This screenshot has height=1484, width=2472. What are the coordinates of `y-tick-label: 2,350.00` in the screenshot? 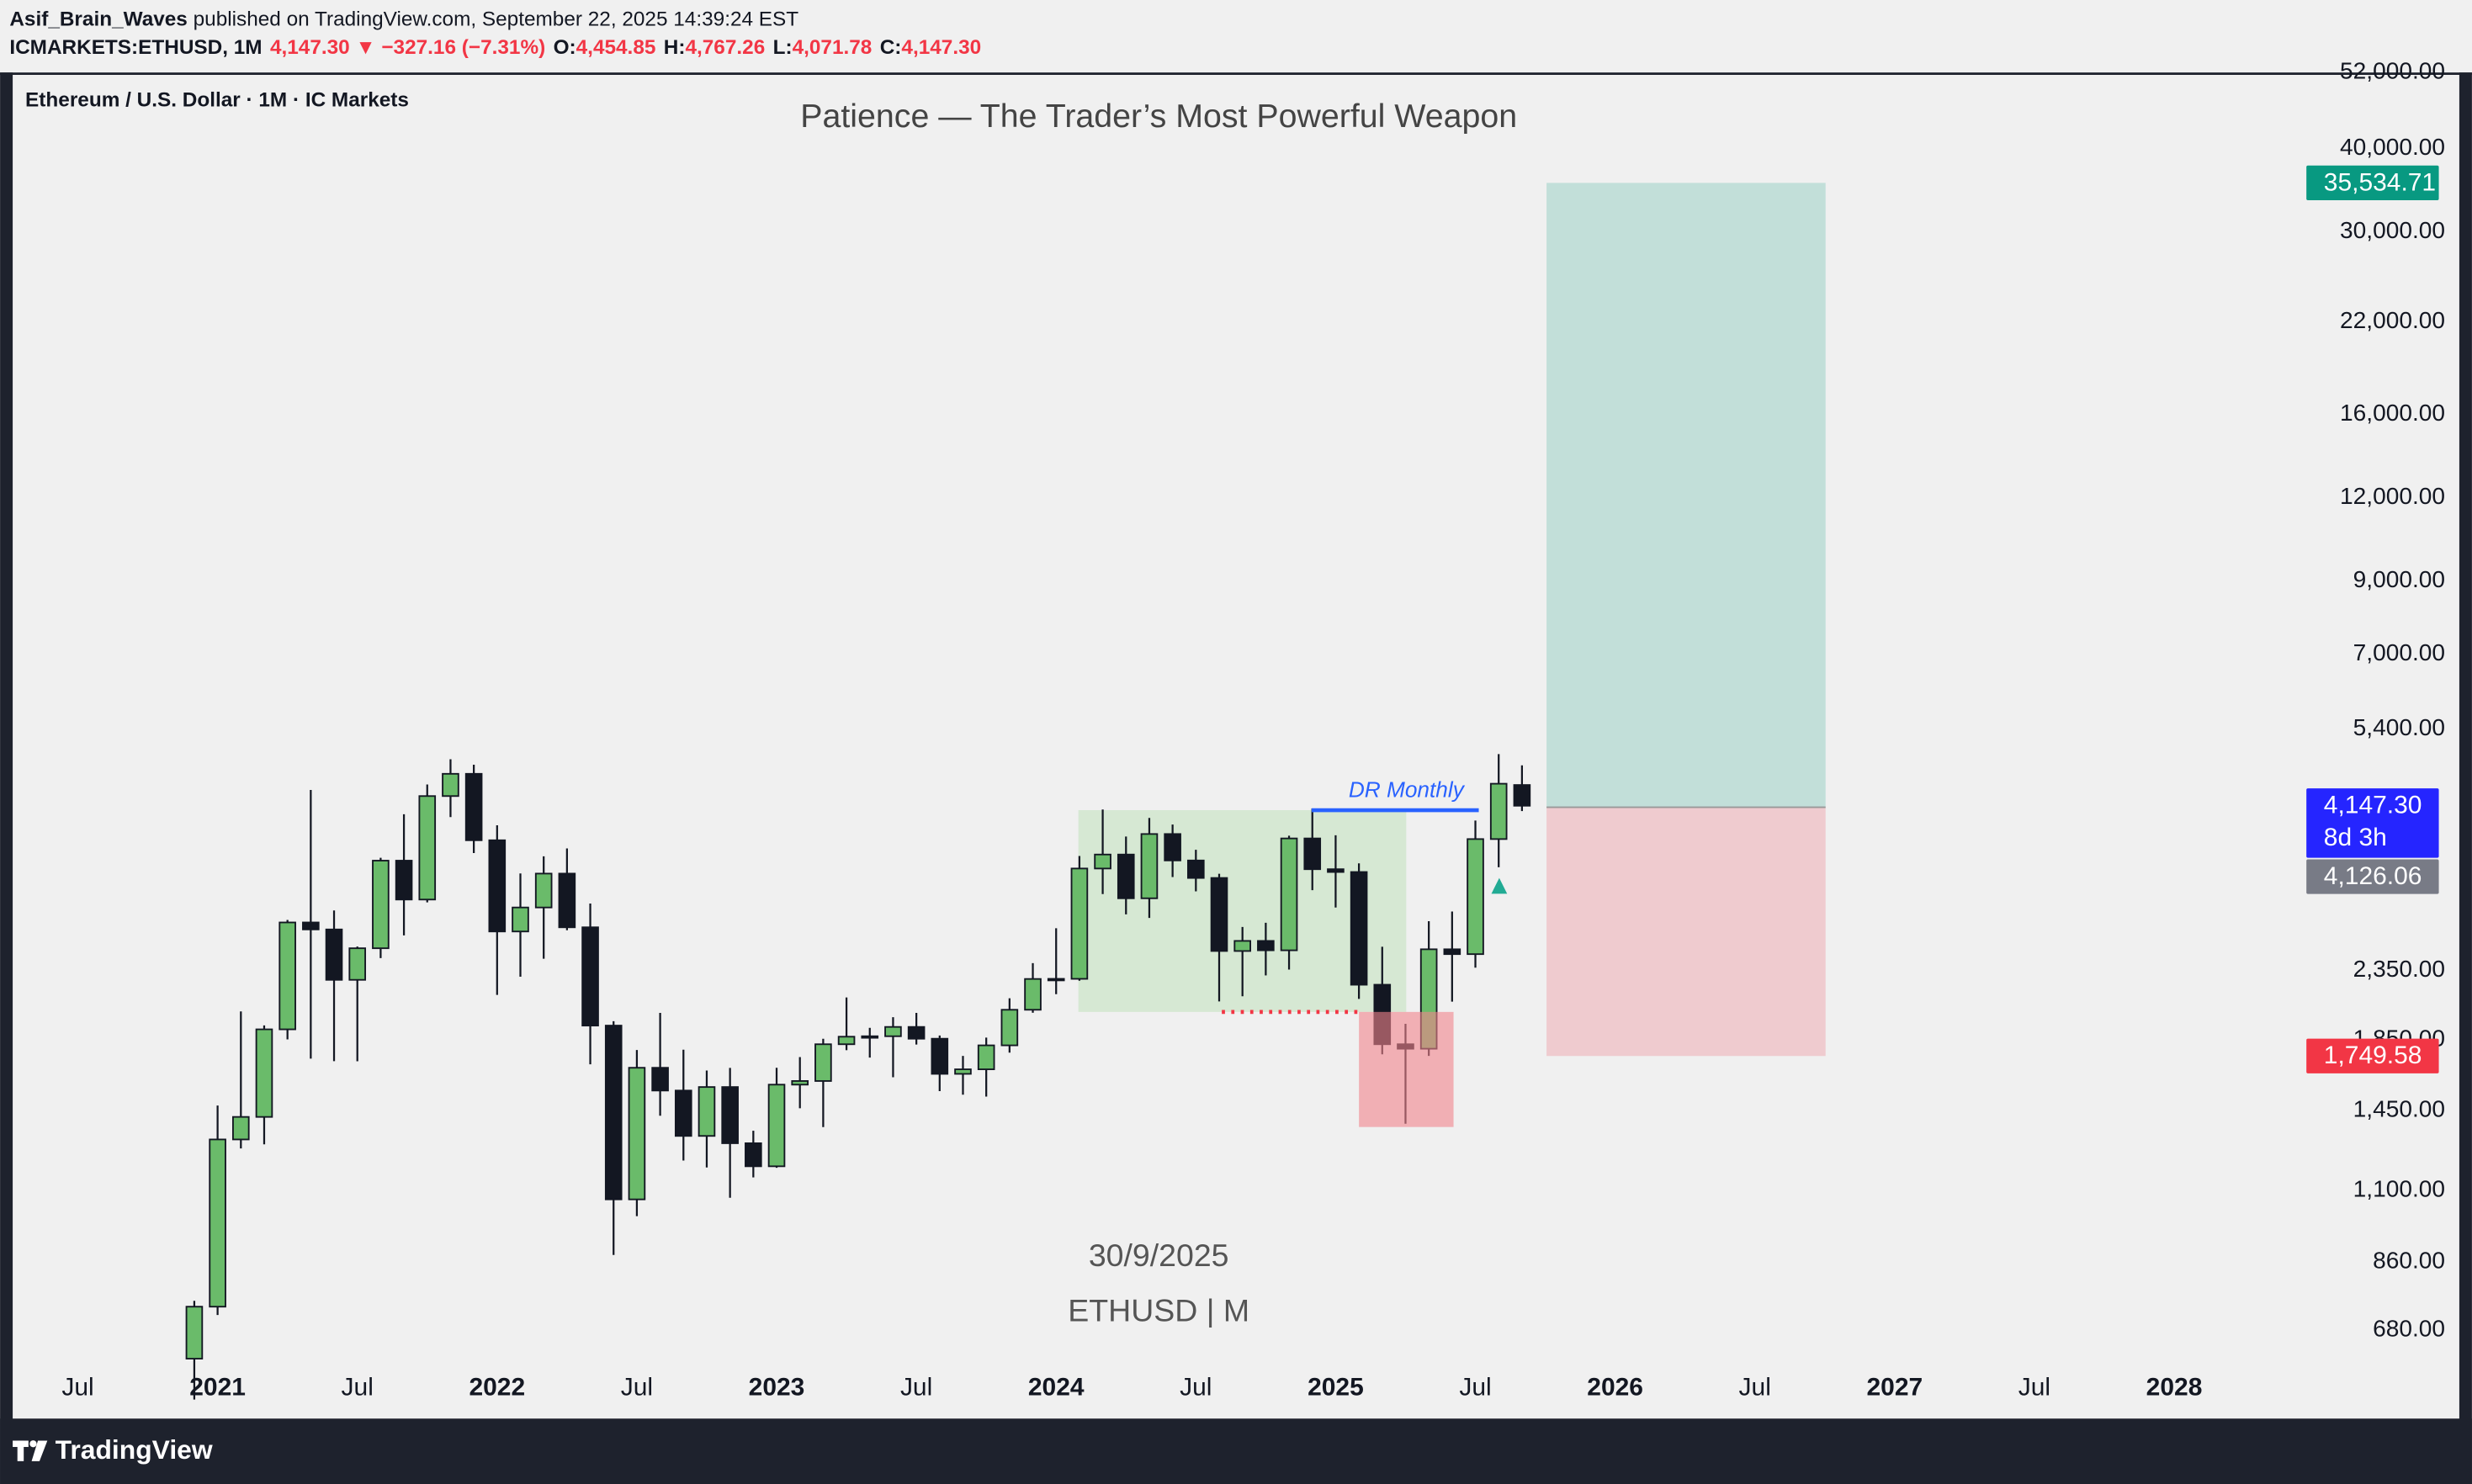 It's located at (2399, 969).